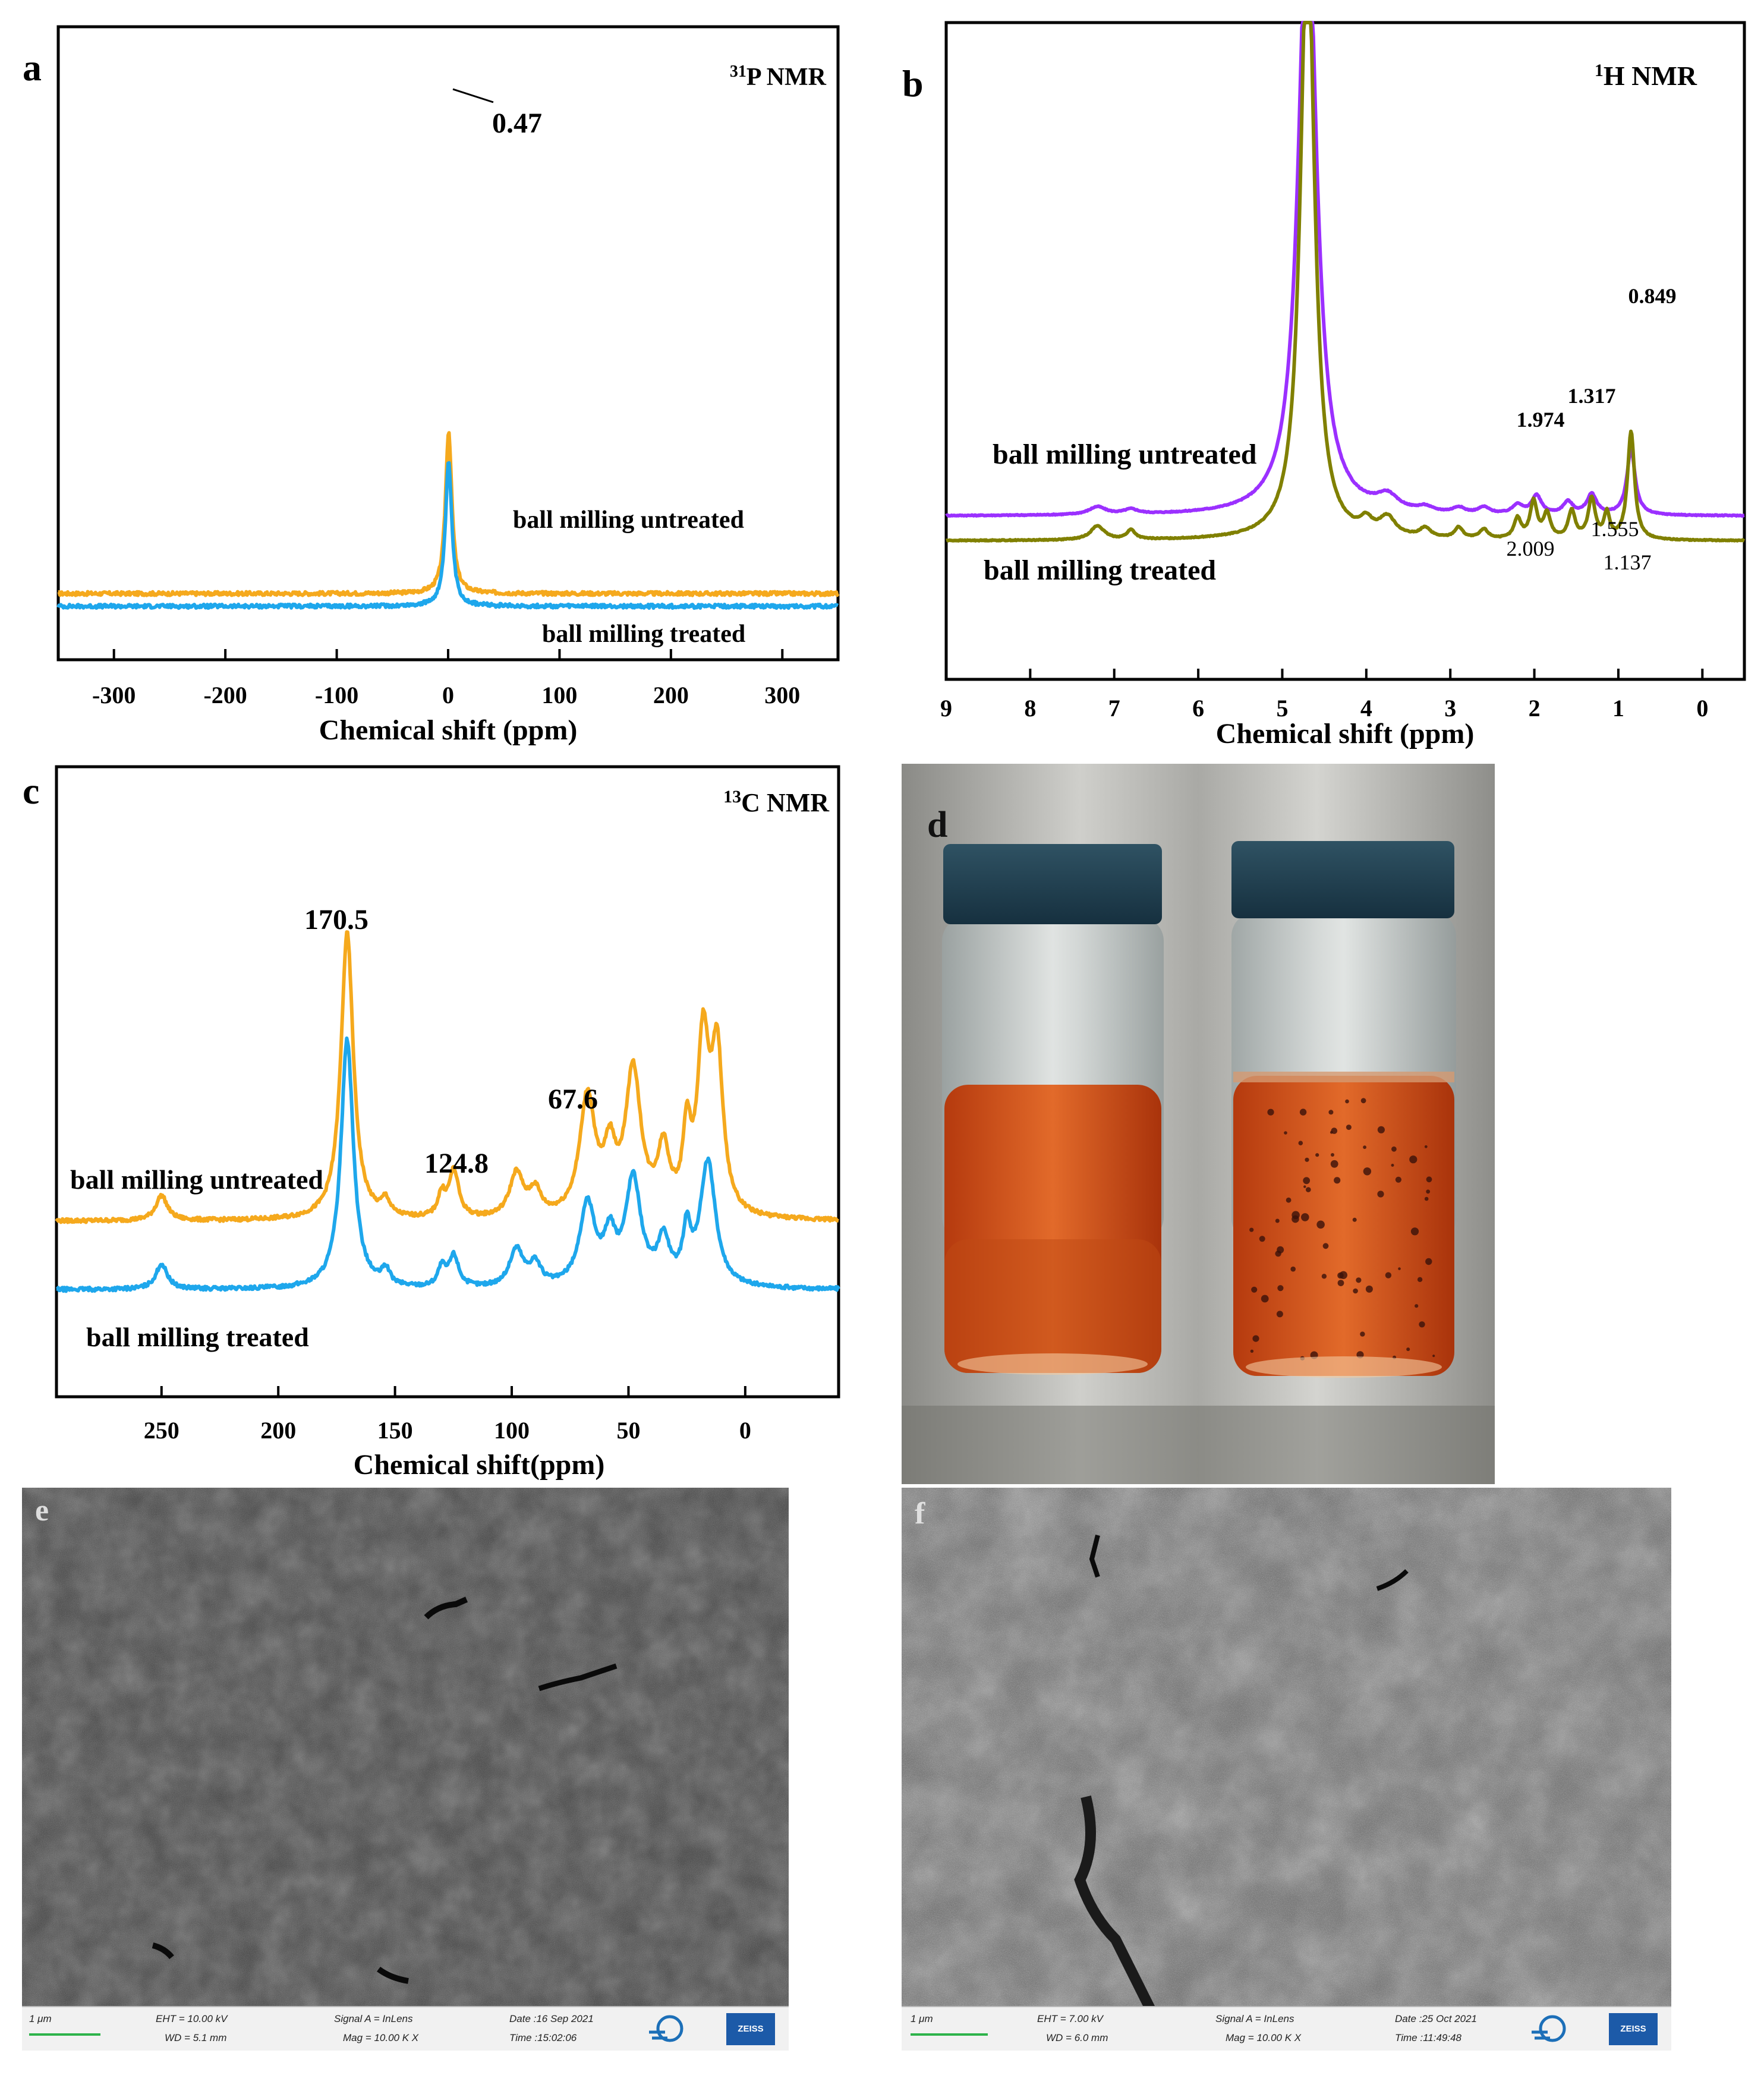  What do you see at coordinates (32, 67) in the screenshot?
I see `panel-letter-a: a` at bounding box center [32, 67].